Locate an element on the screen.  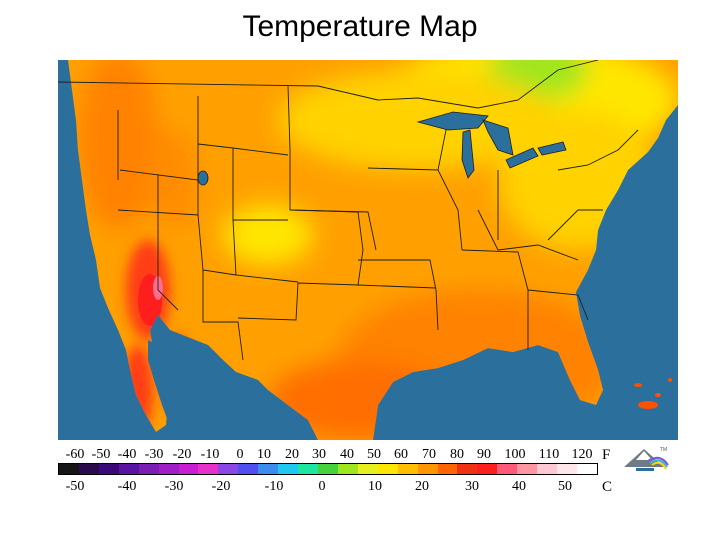
fahrenheit-tick: -40 is located at coordinates (127, 454).